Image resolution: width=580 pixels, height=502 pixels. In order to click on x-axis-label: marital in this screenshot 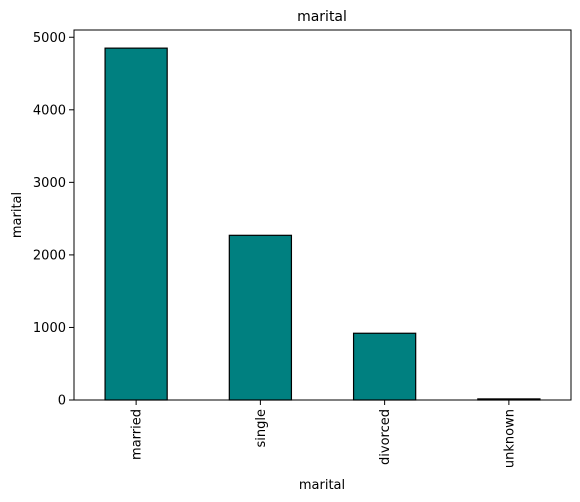, I will do `click(322, 485)`.